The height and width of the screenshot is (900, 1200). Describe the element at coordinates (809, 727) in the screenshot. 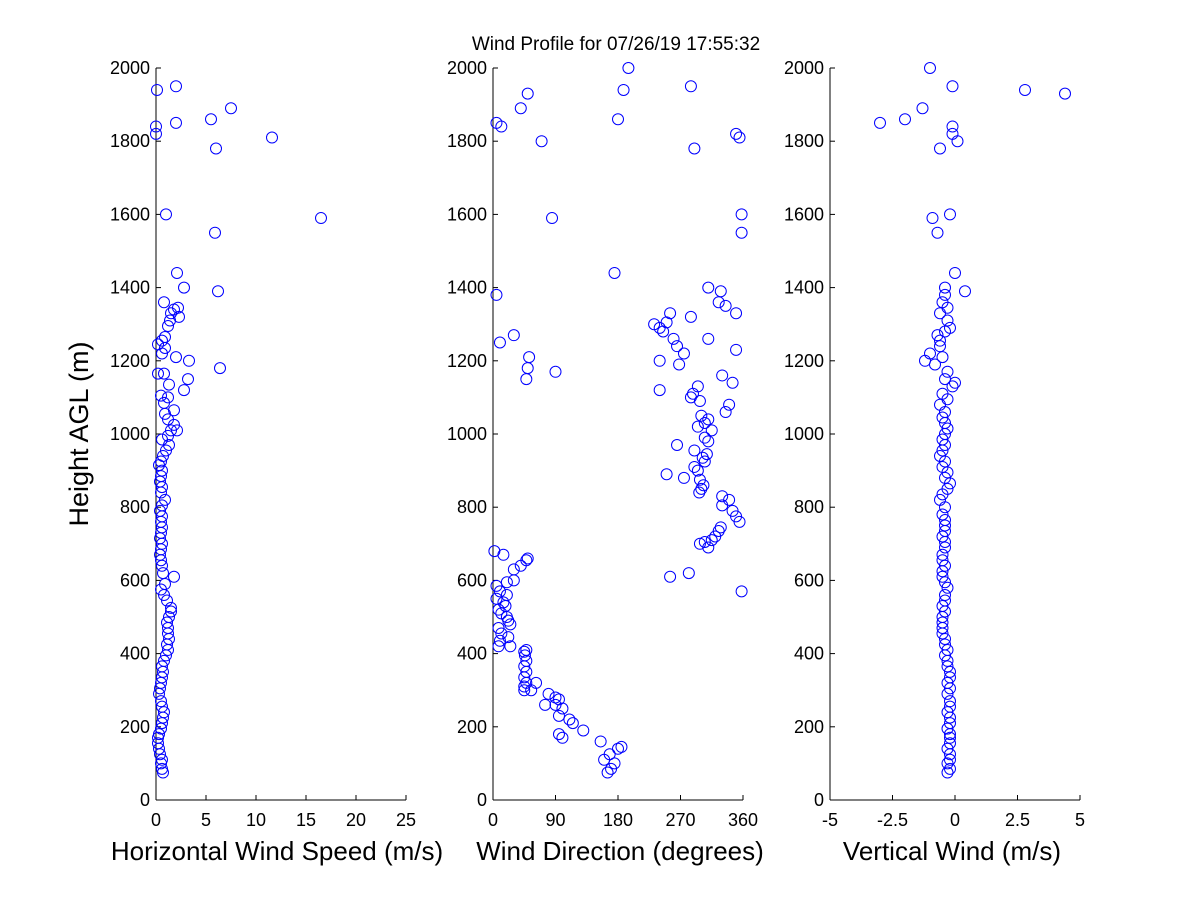

I see `y-tick-label: 200` at that location.